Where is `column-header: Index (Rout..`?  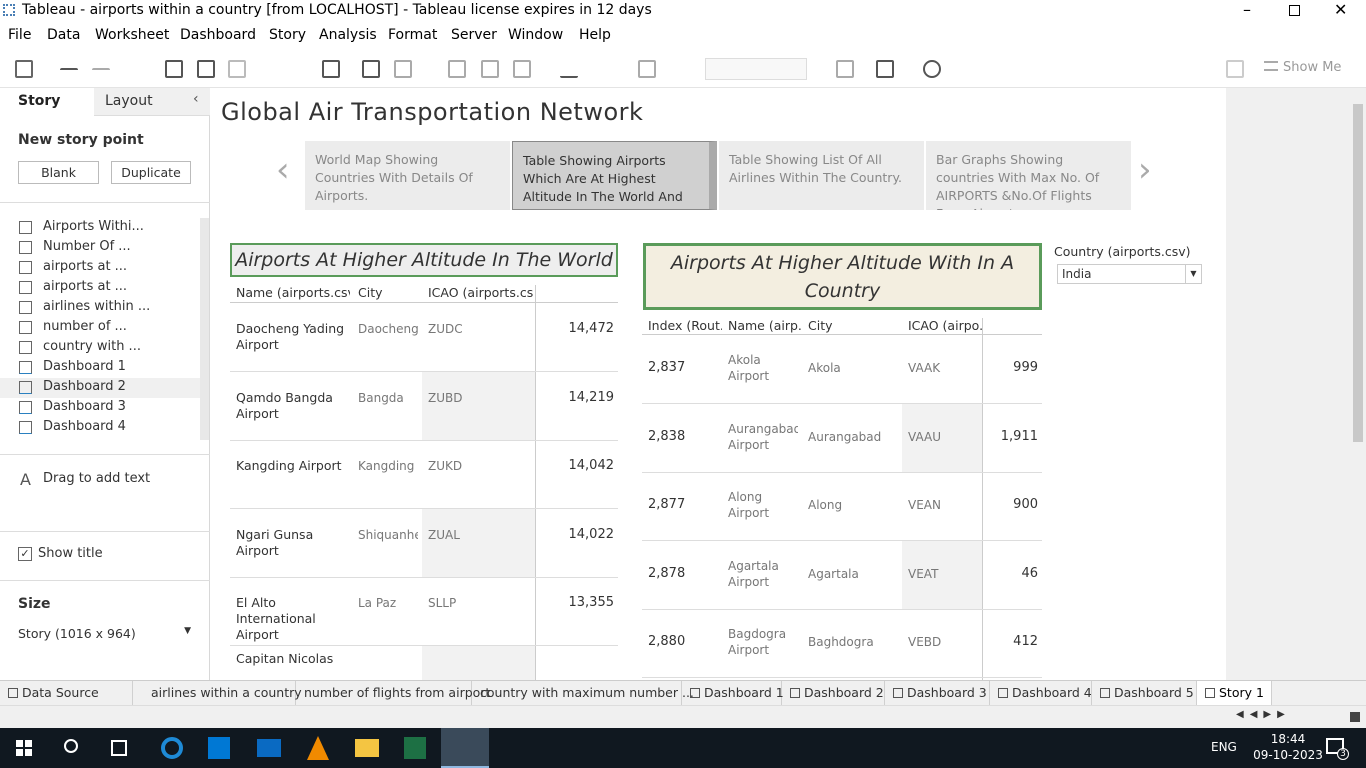 column-header: Index (Rout.. is located at coordinates (685, 325).